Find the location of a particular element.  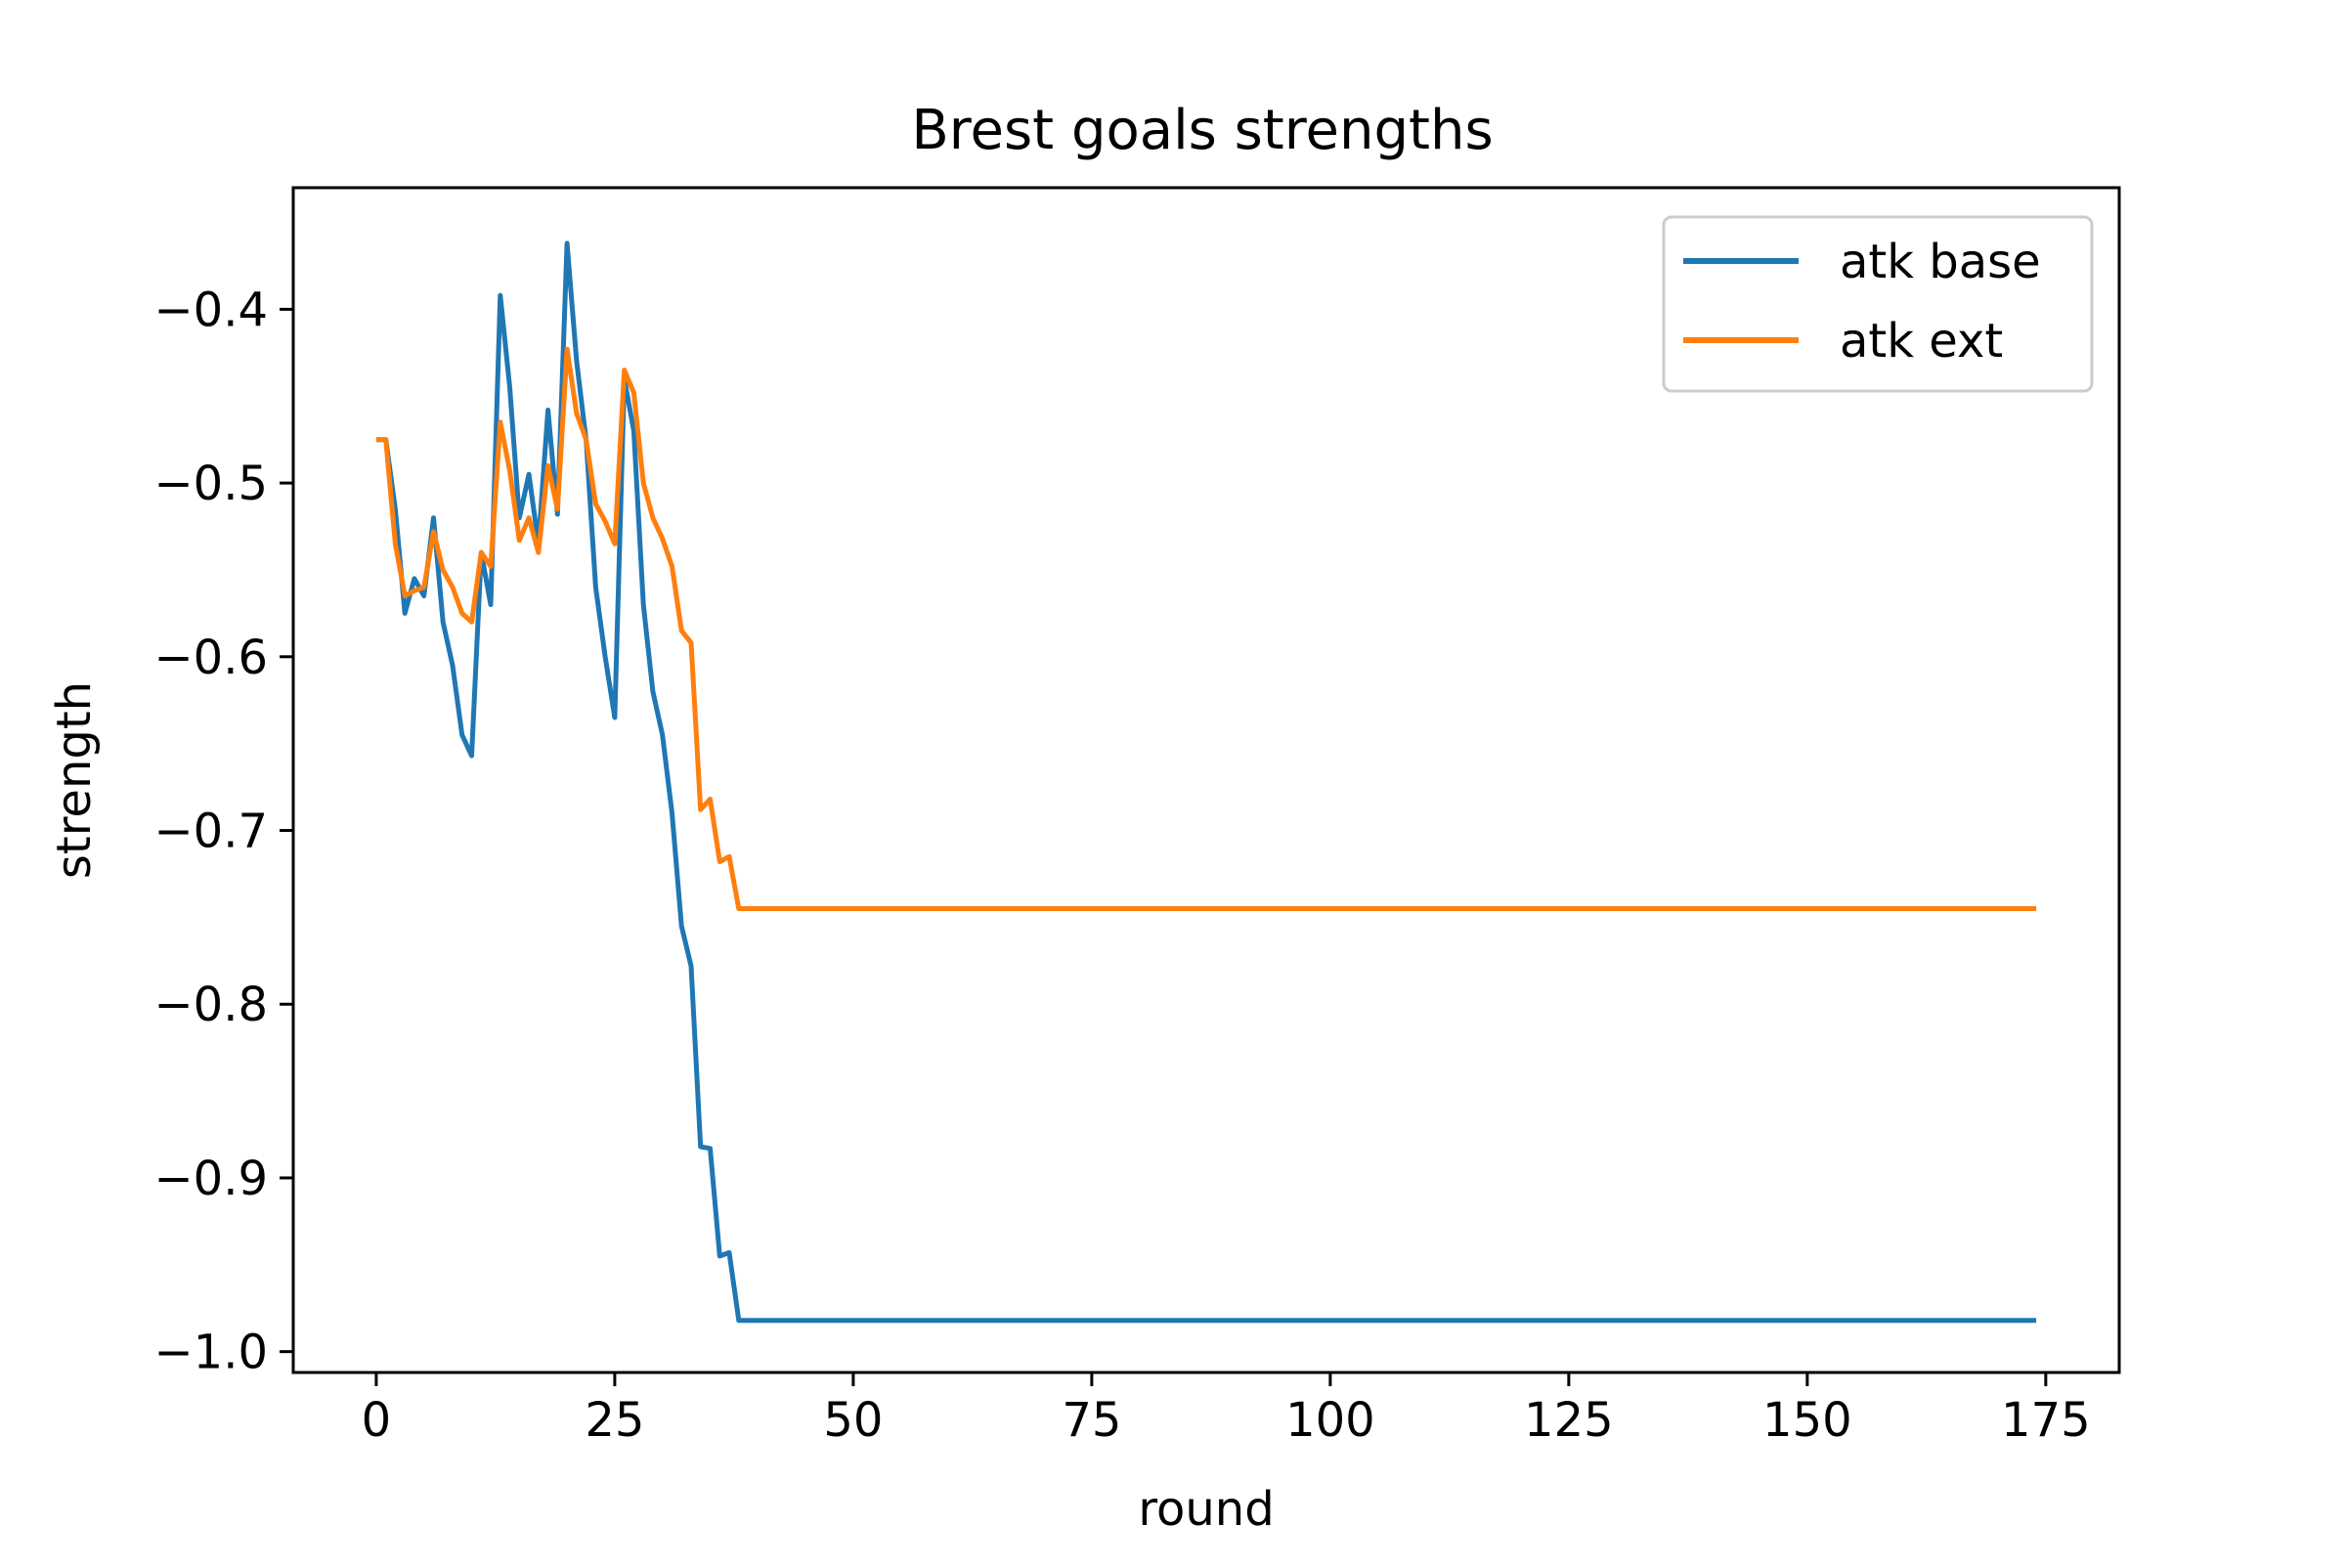

y-axis-label: strength is located at coordinates (75, 780).